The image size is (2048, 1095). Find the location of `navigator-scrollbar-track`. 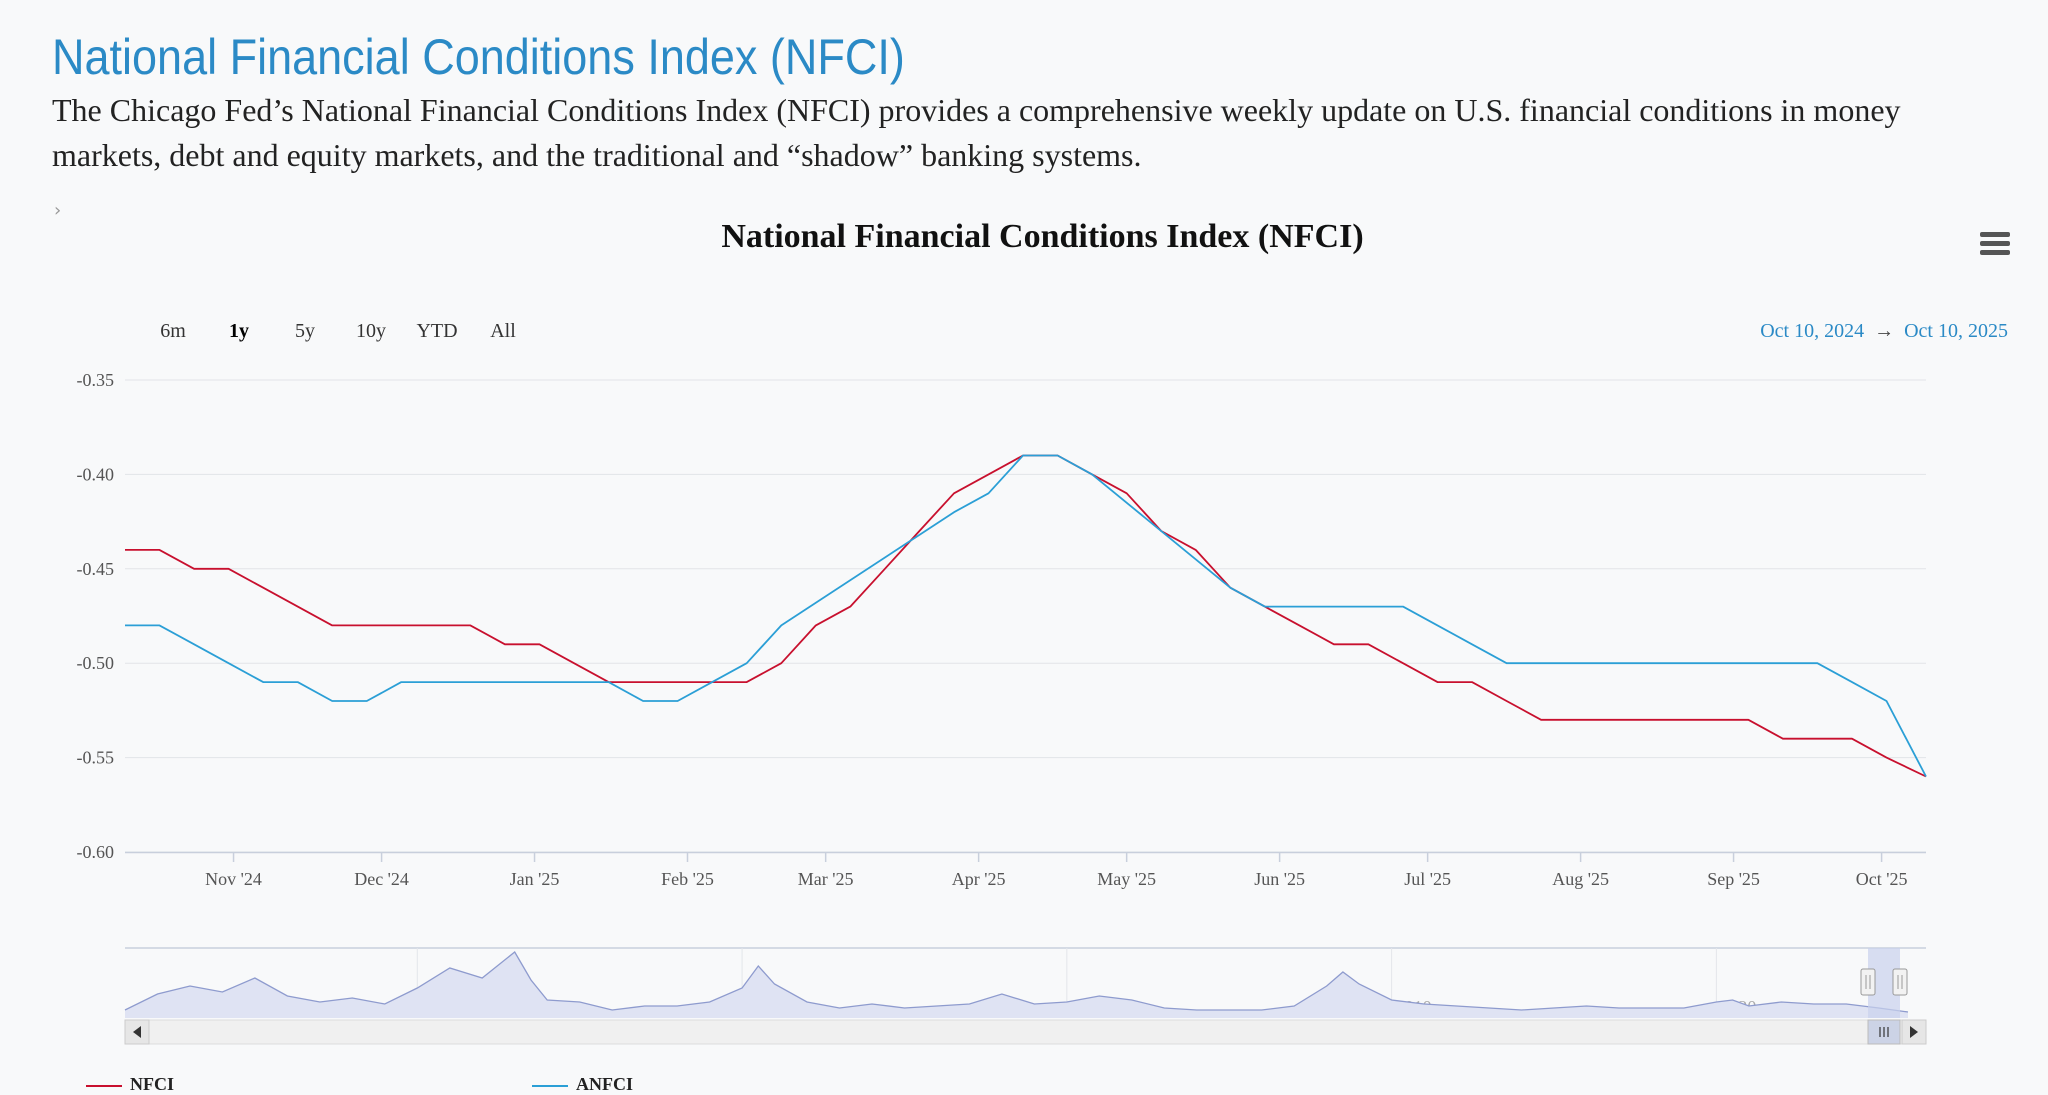

navigator-scrollbar-track is located at coordinates (1025, 1032).